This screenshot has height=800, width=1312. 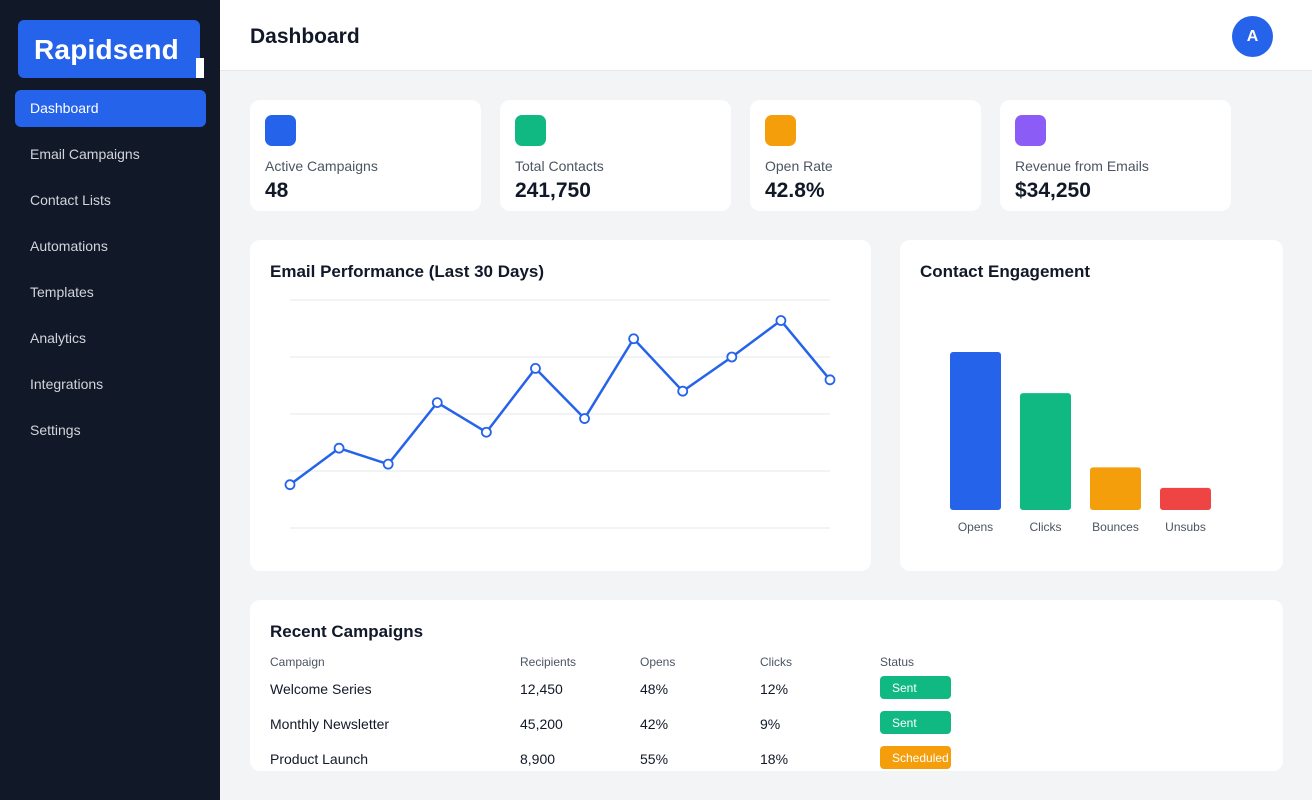 I want to click on stat-card-active-campaigns: Active Campaigns 48, so click(x=365, y=155).